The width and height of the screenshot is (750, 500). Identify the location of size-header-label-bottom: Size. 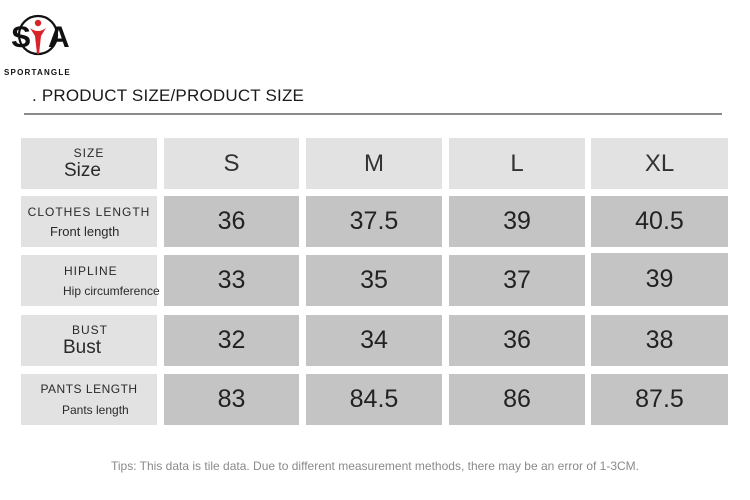
(82, 170).